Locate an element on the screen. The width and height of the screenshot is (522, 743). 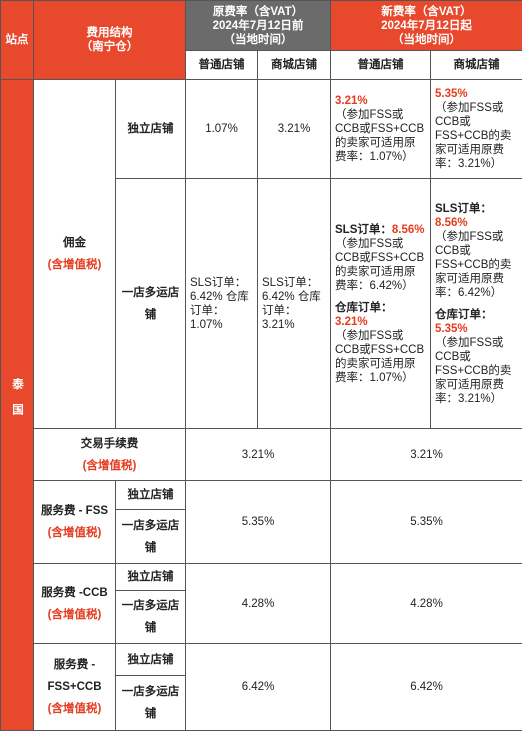
rate: 仓库订单：3.21% is located at coordinates (291, 310).